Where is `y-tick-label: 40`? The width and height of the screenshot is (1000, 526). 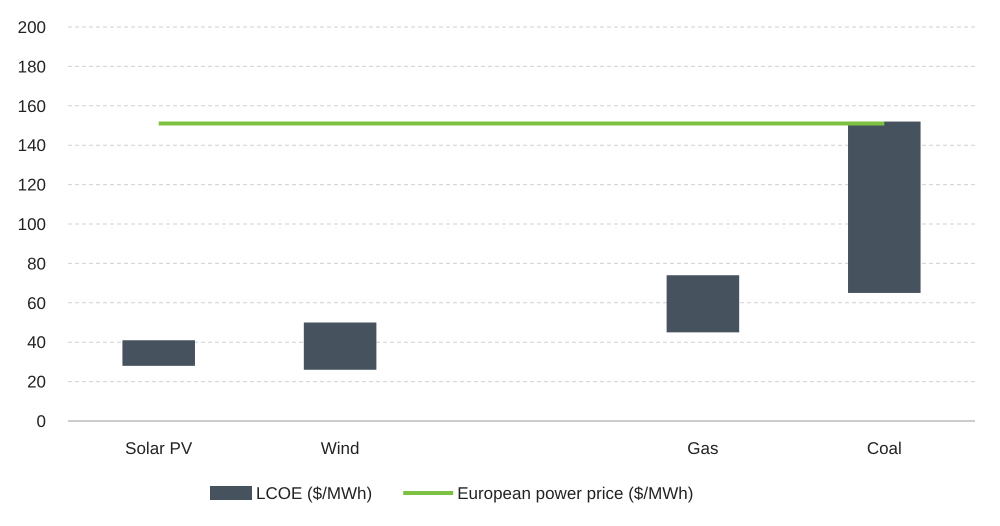 y-tick-label: 40 is located at coordinates (36, 342).